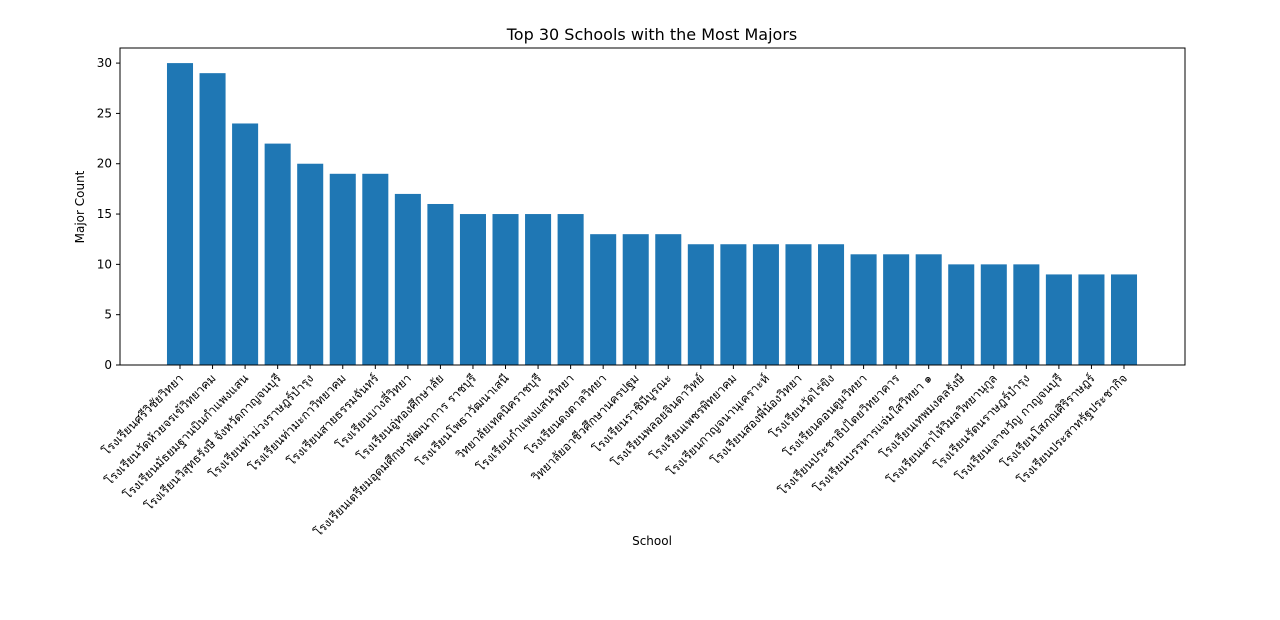 Image resolution: width=1280 pixels, height=620 pixels. What do you see at coordinates (108, 365) in the screenshot?
I see `y-tick-label: 0` at bounding box center [108, 365].